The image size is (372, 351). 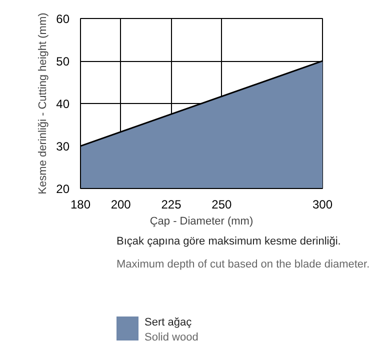 What do you see at coordinates (171, 205) in the screenshot?
I see `x-tick-label: 225` at bounding box center [171, 205].